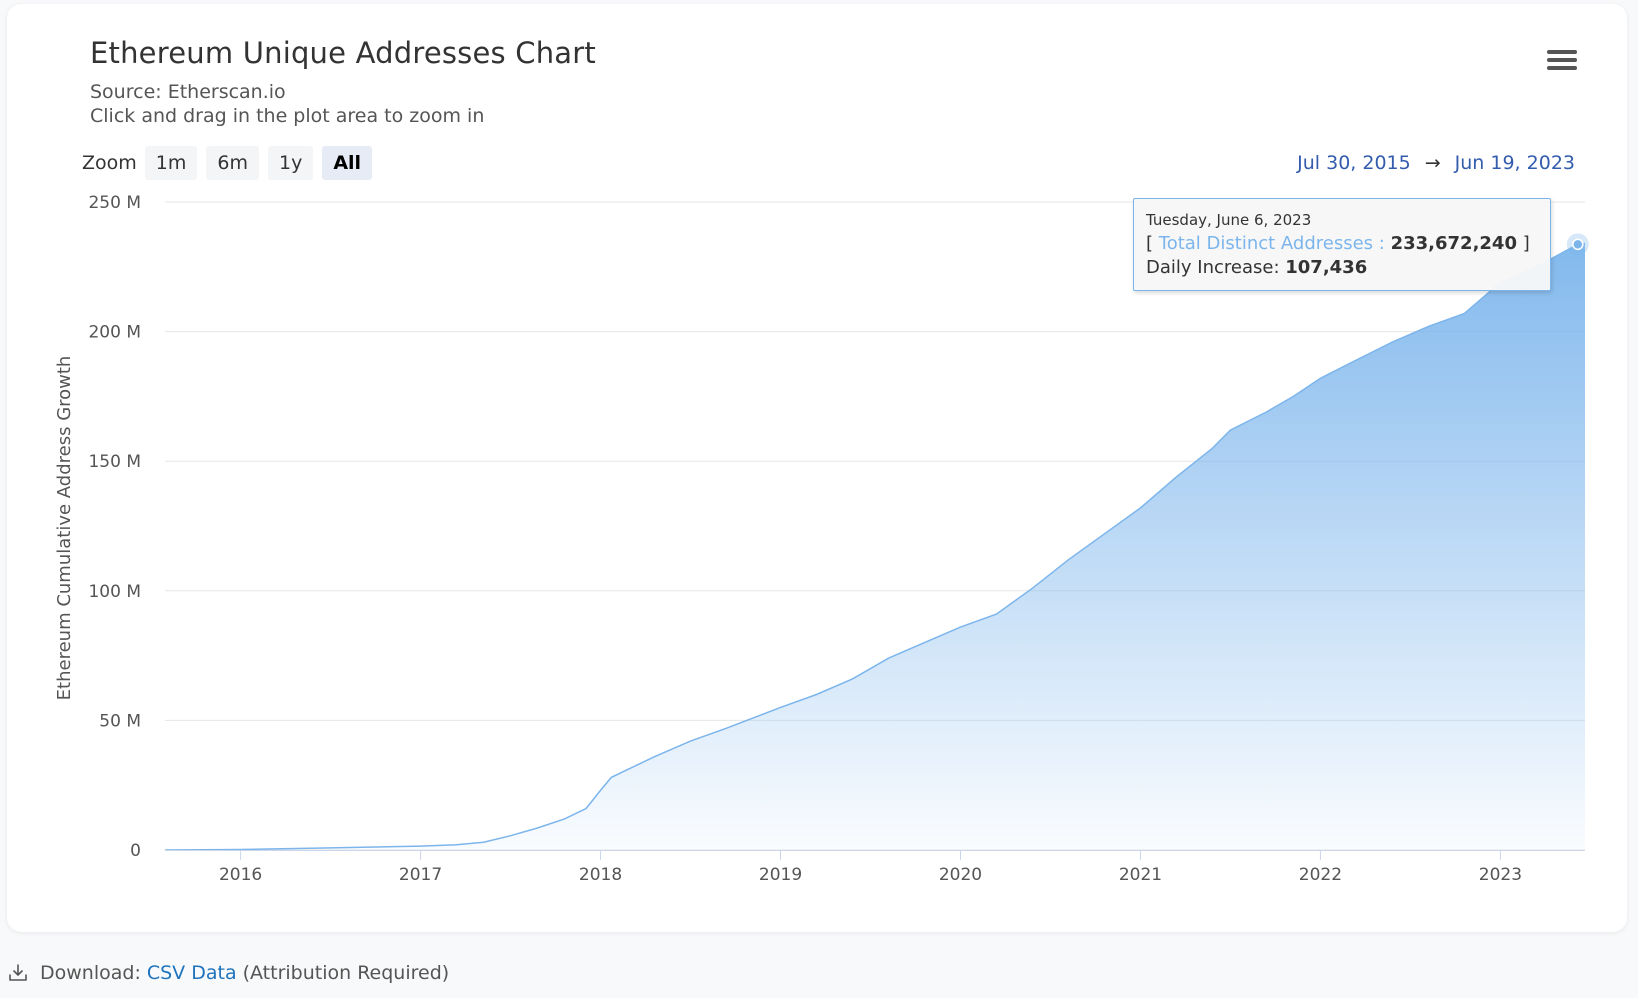 Image resolution: width=1638 pixels, height=998 pixels. I want to click on zoom-1m-button: 1m, so click(171, 163).